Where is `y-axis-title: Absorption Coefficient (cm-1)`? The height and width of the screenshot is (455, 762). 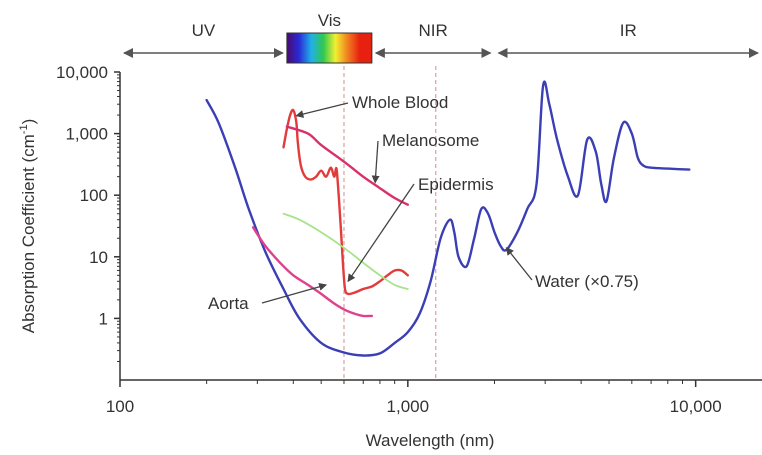 y-axis-title: Absorption Coefficient (cm-1) is located at coordinates (28, 226).